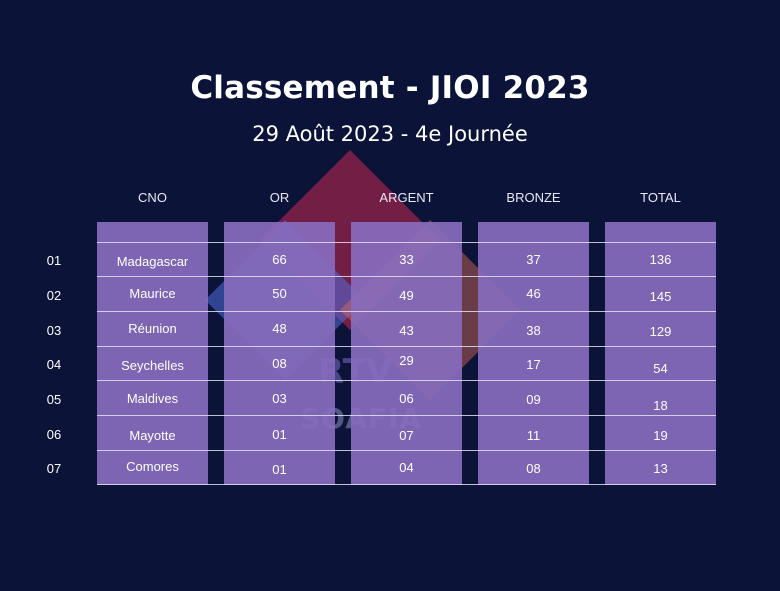 The width and height of the screenshot is (780, 591). I want to click on or-cell: 08, so click(279, 363).